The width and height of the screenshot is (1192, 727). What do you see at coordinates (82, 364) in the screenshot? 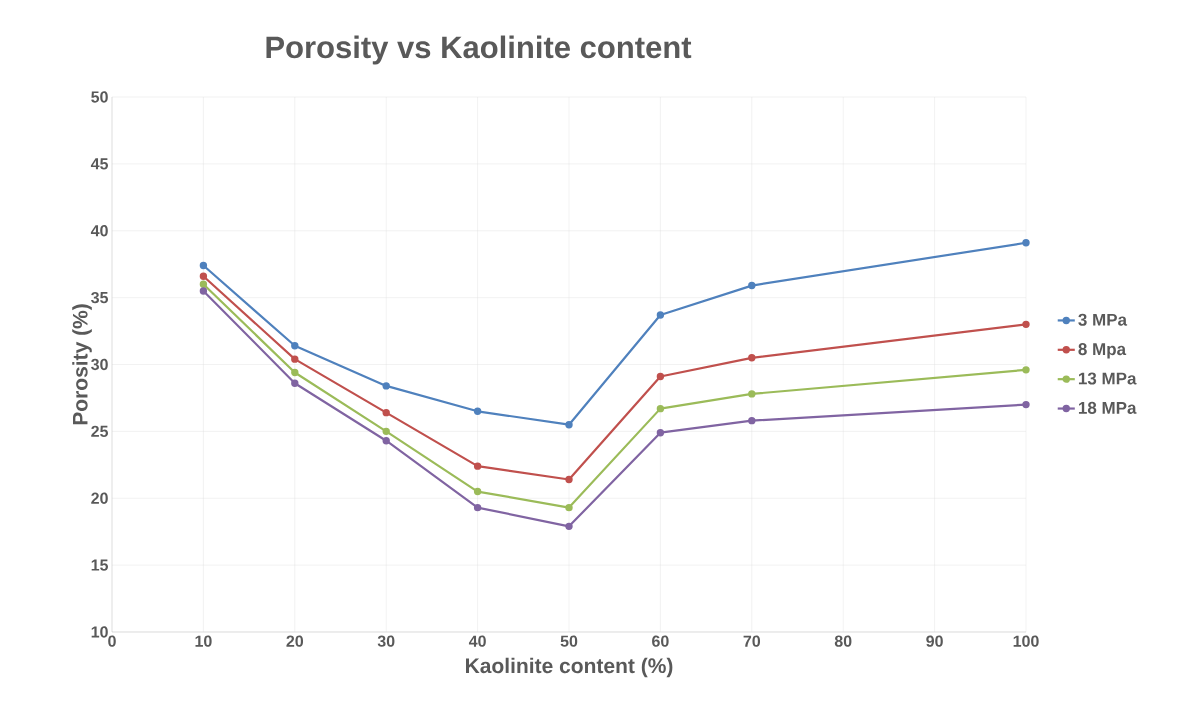
I see `y-axis-title: Porosity (%)` at bounding box center [82, 364].